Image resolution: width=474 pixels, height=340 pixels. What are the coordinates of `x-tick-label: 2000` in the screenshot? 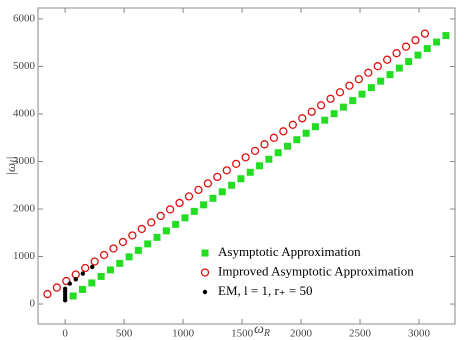 It's located at (301, 334).